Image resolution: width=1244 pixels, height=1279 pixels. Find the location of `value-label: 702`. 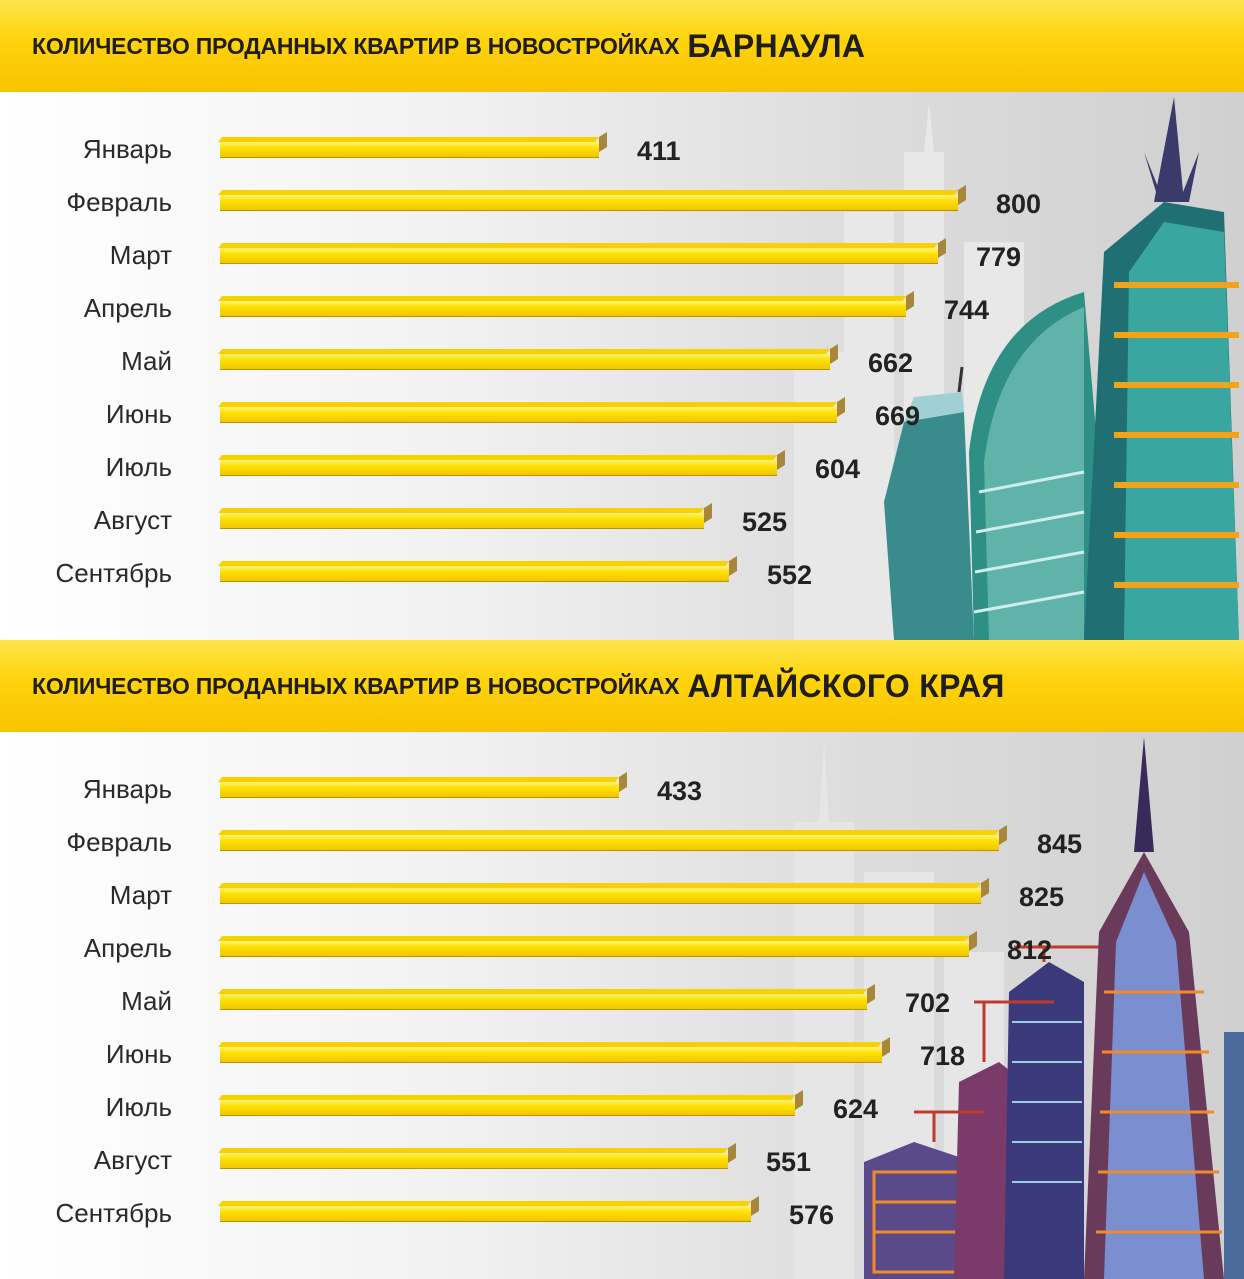

value-label: 702 is located at coordinates (928, 1003).